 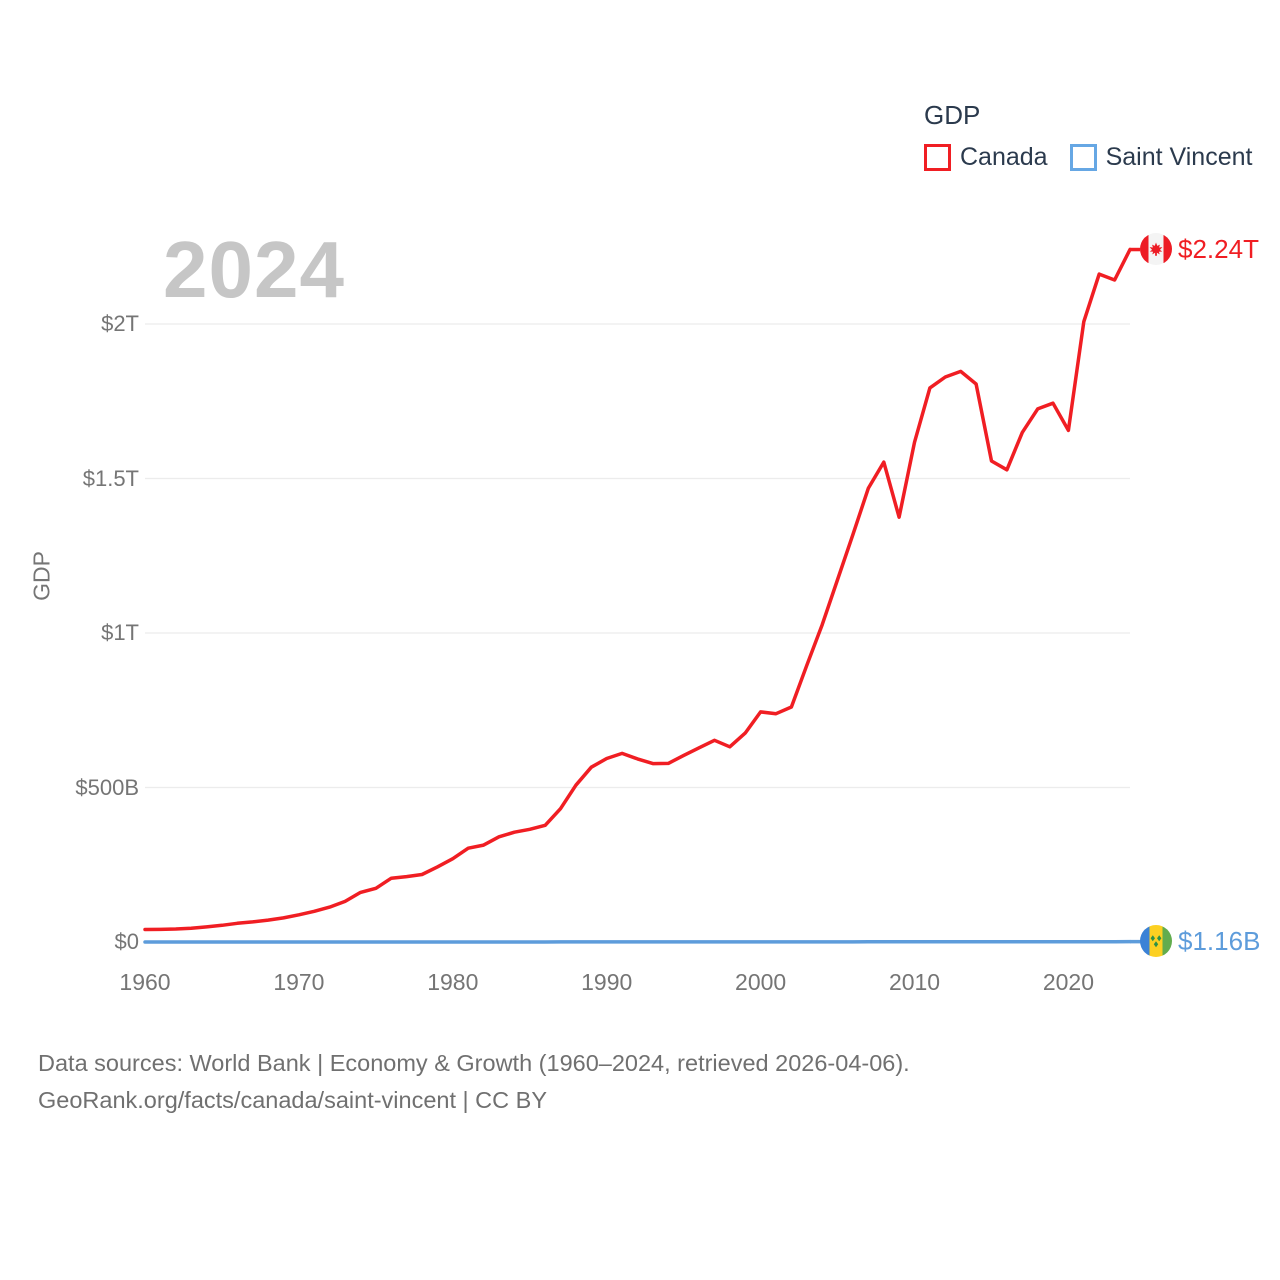 What do you see at coordinates (1156, 941) in the screenshot?
I see `saint-vincent-flag-icon` at bounding box center [1156, 941].